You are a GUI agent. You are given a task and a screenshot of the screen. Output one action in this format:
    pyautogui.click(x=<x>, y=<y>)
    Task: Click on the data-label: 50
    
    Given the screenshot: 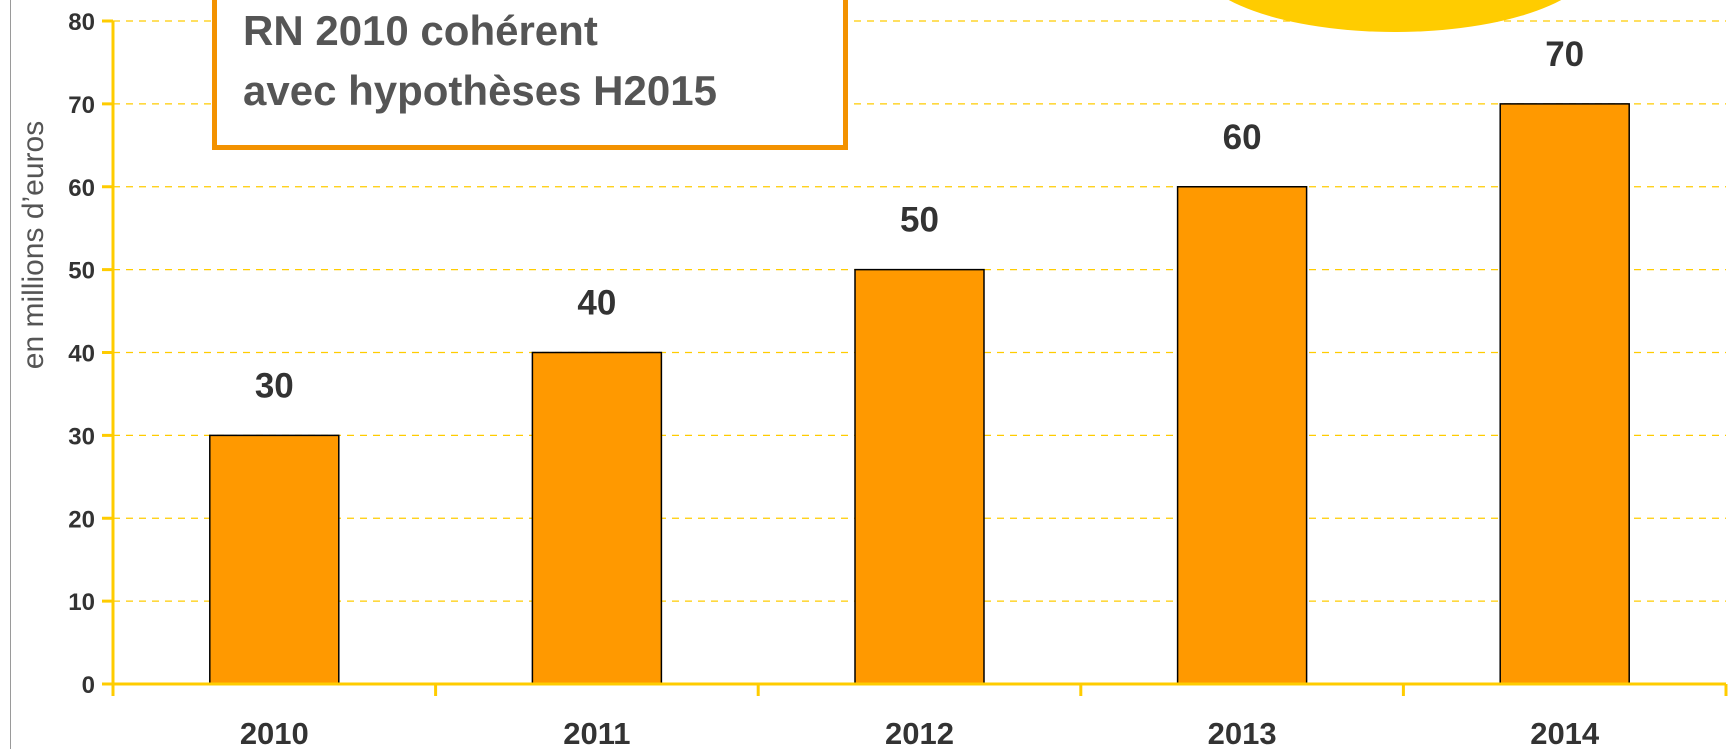 What is the action you would take?
    pyautogui.click(x=919, y=220)
    